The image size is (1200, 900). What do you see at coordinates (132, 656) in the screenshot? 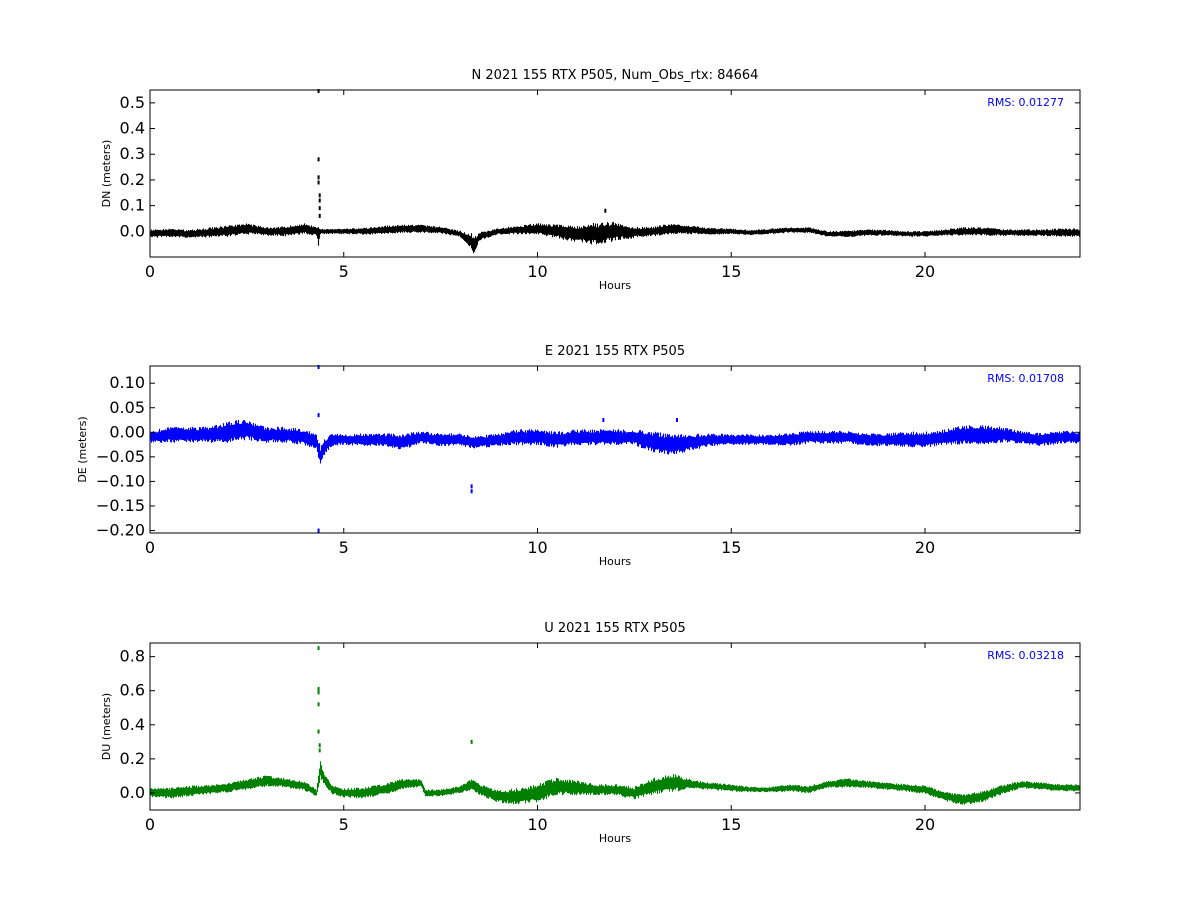
I see `y-tick-label: 0.8` at bounding box center [132, 656].